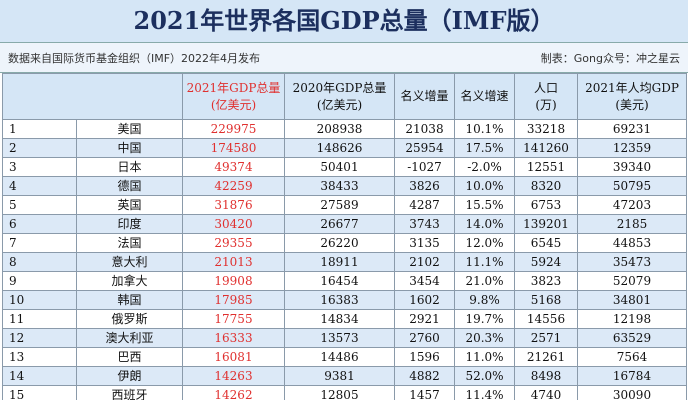 This screenshot has width=688, height=400. I want to click on value-cell: 3823, so click(546, 281).